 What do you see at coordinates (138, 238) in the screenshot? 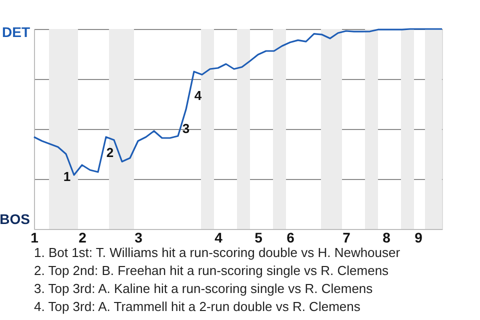
I see `x-tick-label: 3` at bounding box center [138, 238].